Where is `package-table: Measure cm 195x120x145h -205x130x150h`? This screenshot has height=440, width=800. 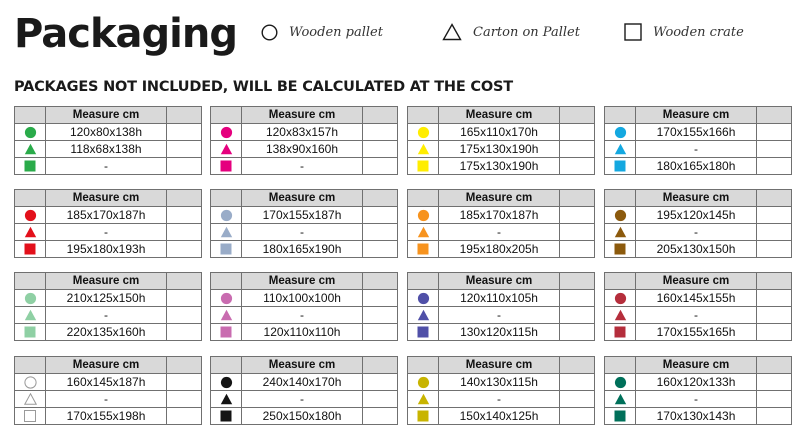
package-table: Measure cm 195x120x145h -205x130x150h is located at coordinates (698, 223).